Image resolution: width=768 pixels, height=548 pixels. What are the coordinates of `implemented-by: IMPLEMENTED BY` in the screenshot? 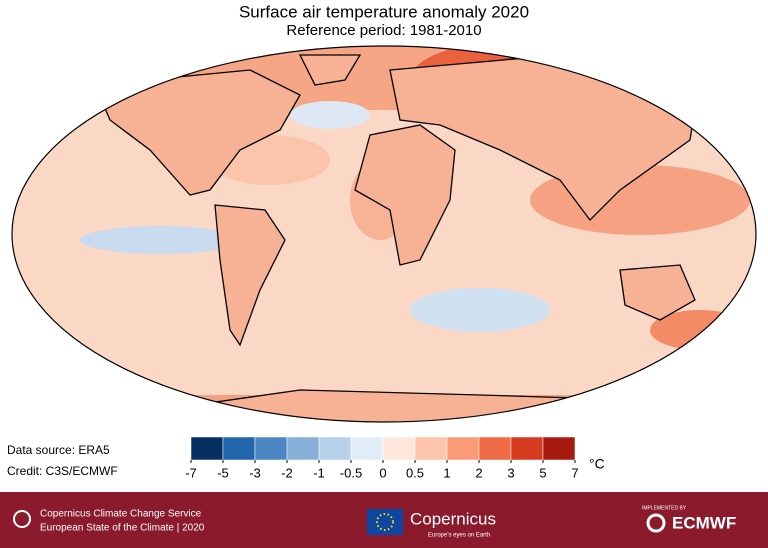 It's located at (664, 508).